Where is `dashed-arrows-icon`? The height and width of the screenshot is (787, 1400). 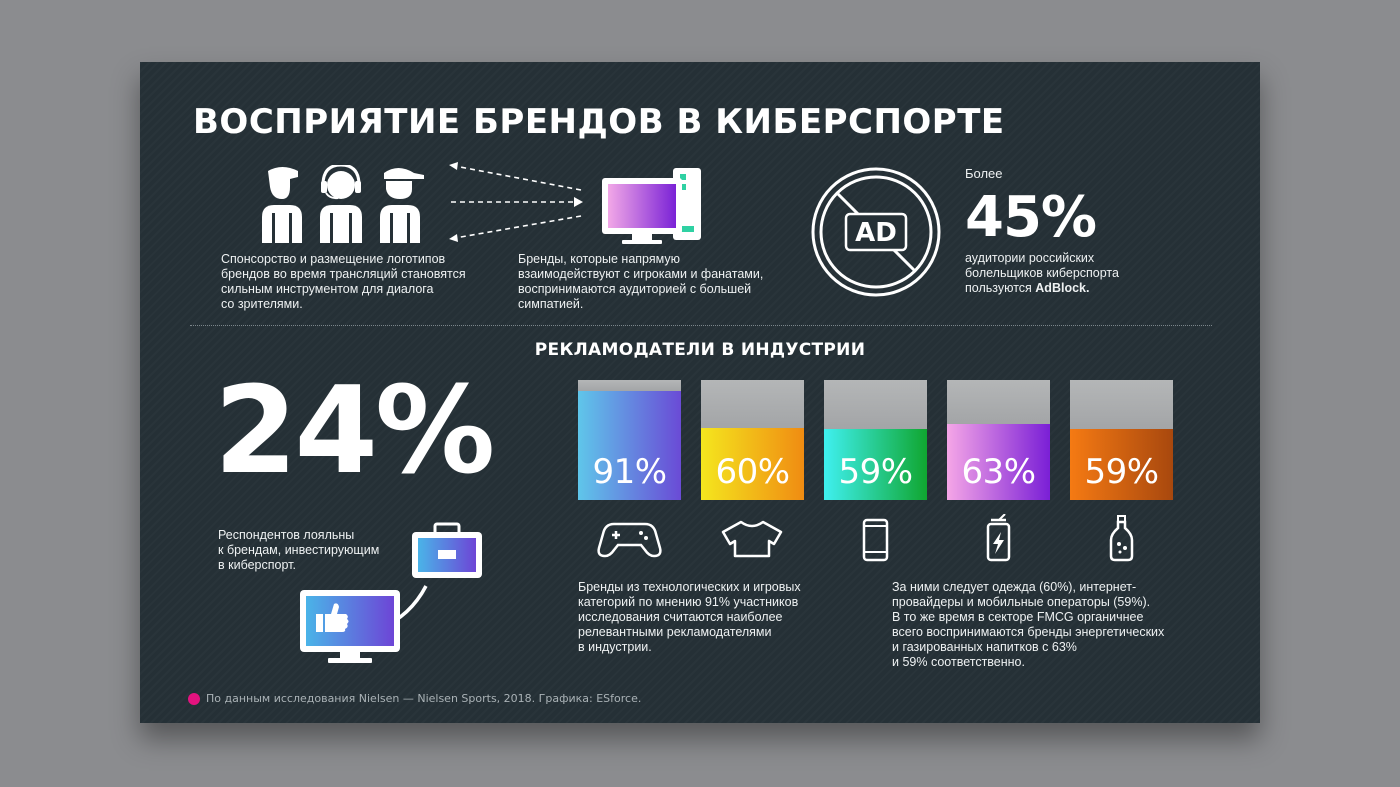 dashed-arrows-icon is located at coordinates (516, 202).